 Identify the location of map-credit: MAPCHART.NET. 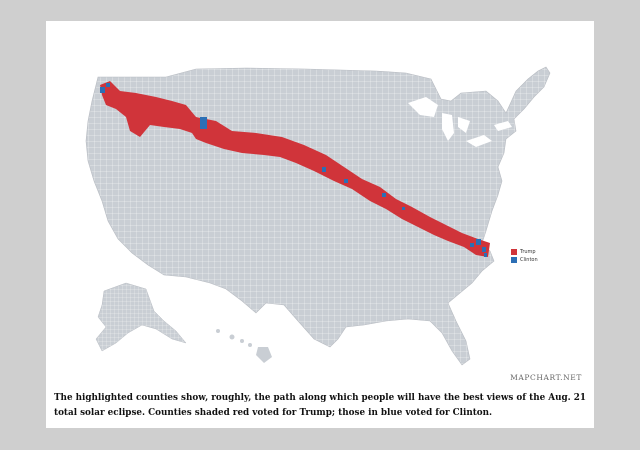
(546, 377).